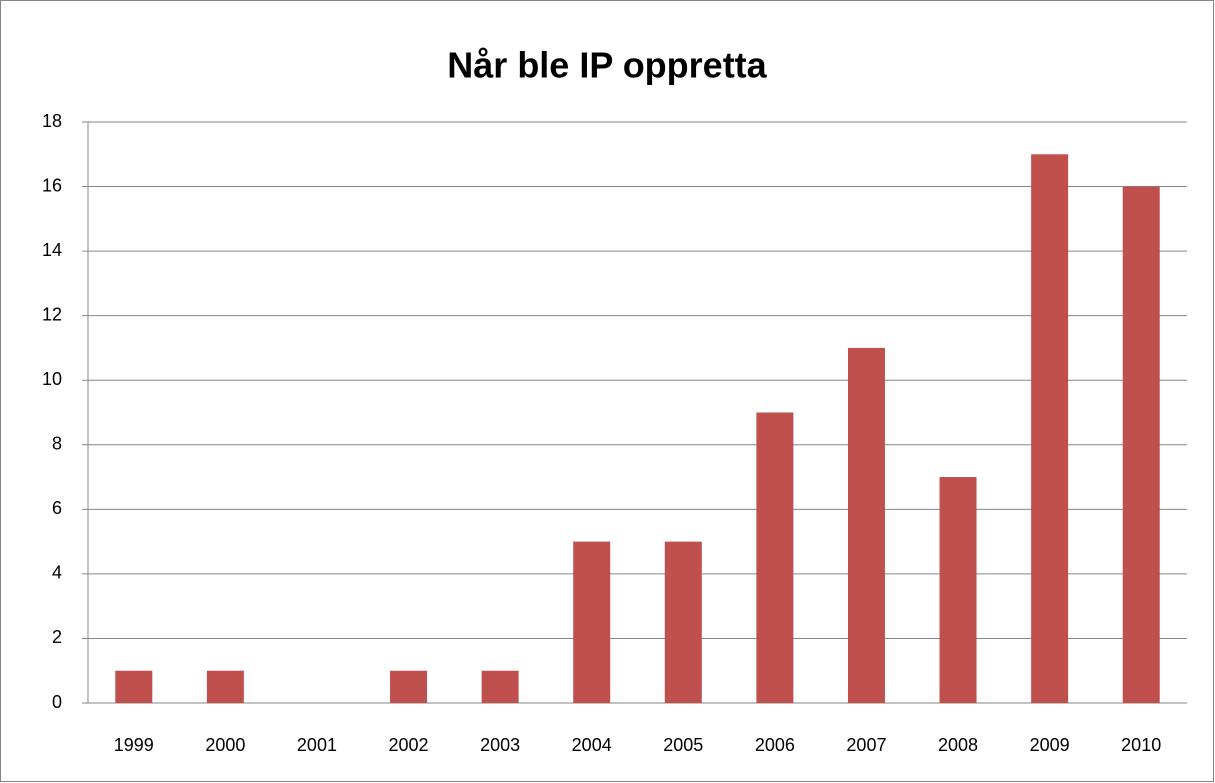 The image size is (1215, 783). Describe the element at coordinates (57, 573) in the screenshot. I see `y-tick-label: 4` at that location.